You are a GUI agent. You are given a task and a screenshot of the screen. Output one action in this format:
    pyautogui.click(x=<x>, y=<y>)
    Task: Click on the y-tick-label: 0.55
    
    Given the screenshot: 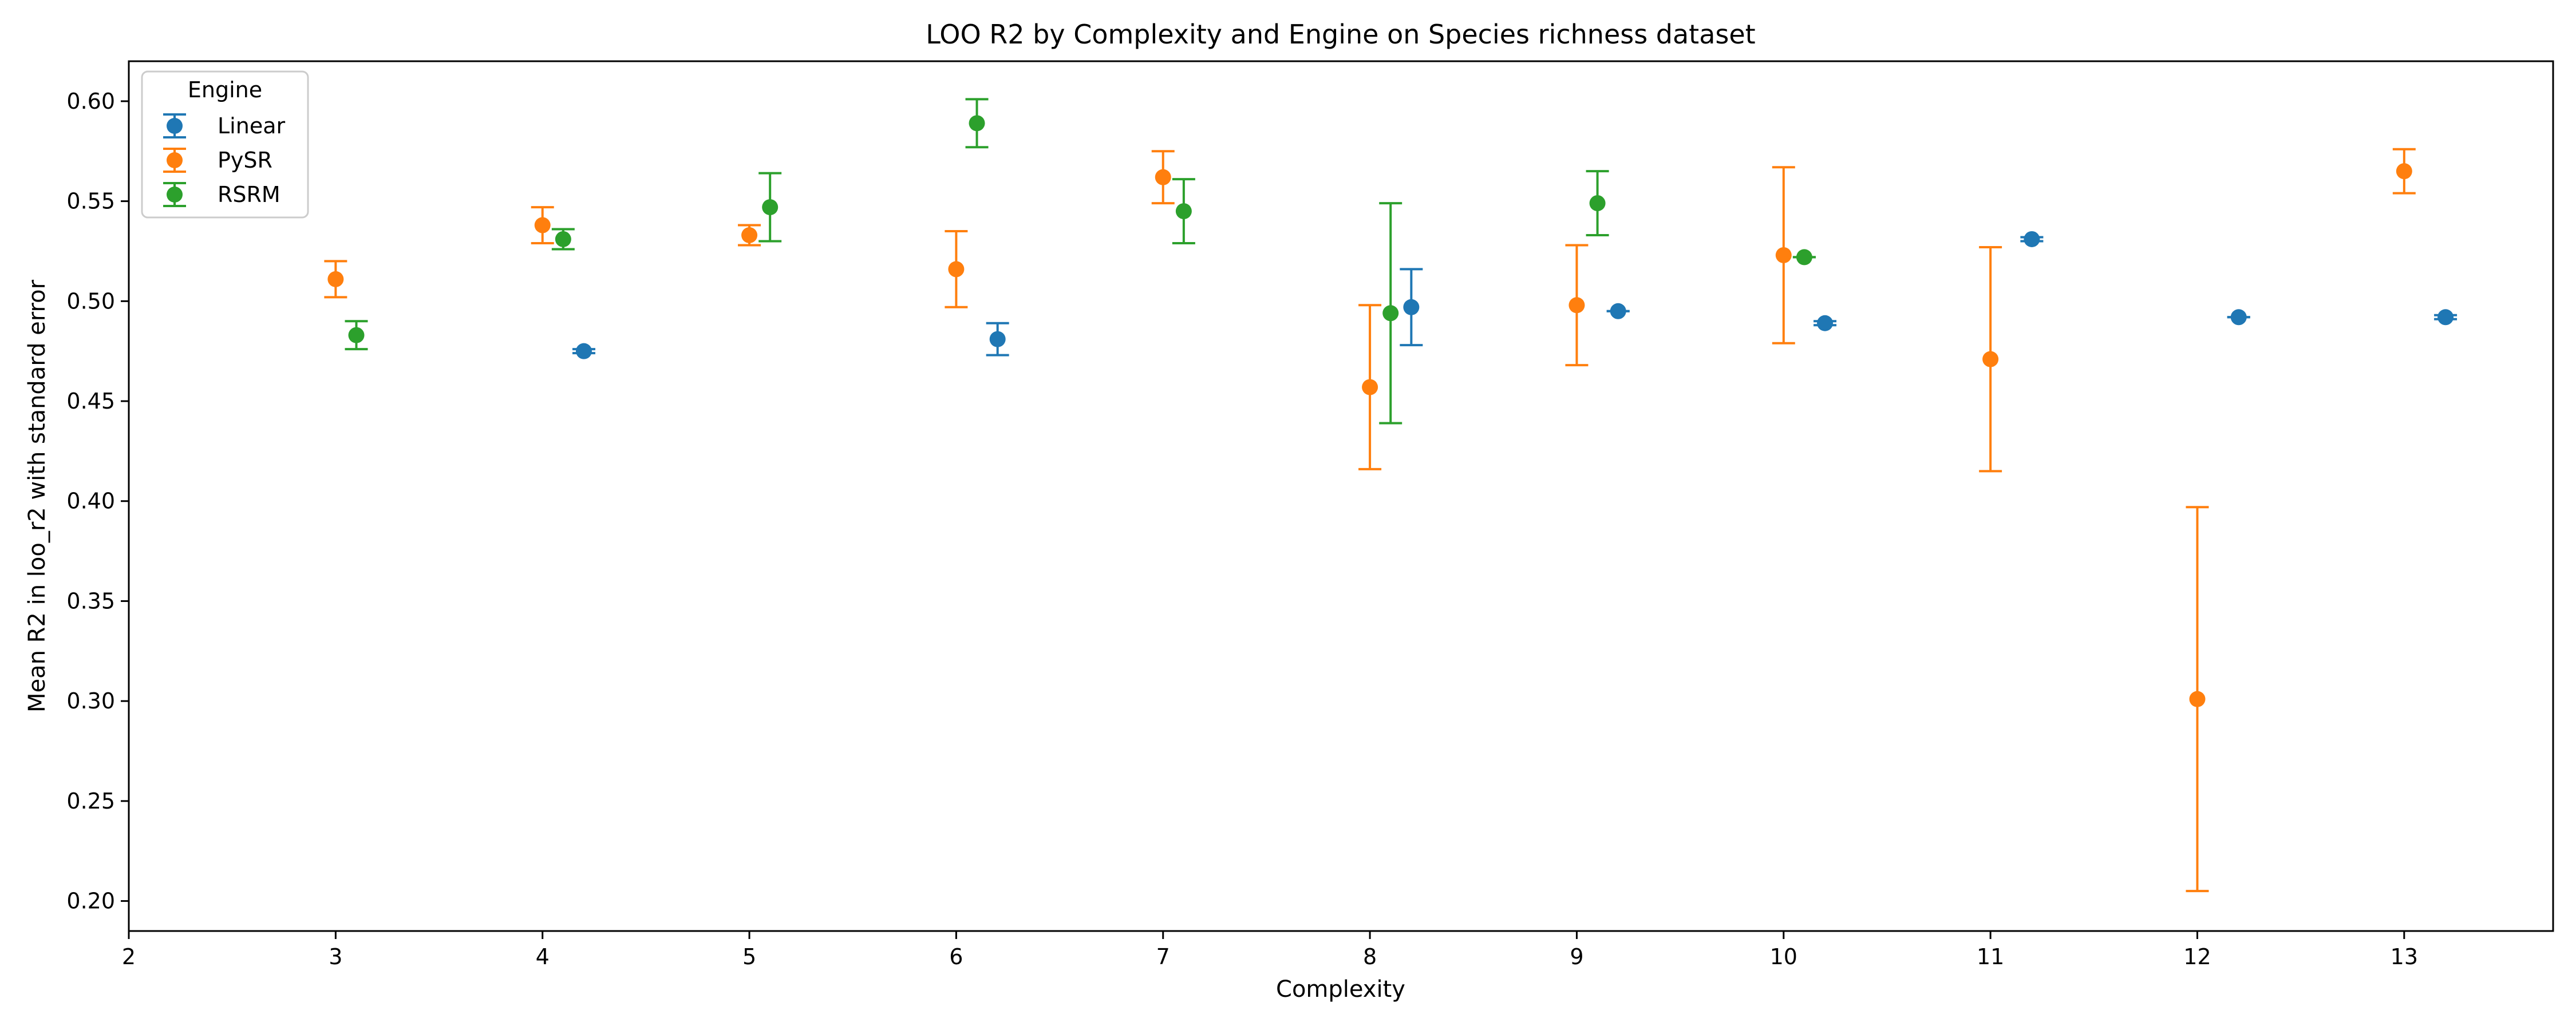 What is the action you would take?
    pyautogui.click(x=90, y=201)
    